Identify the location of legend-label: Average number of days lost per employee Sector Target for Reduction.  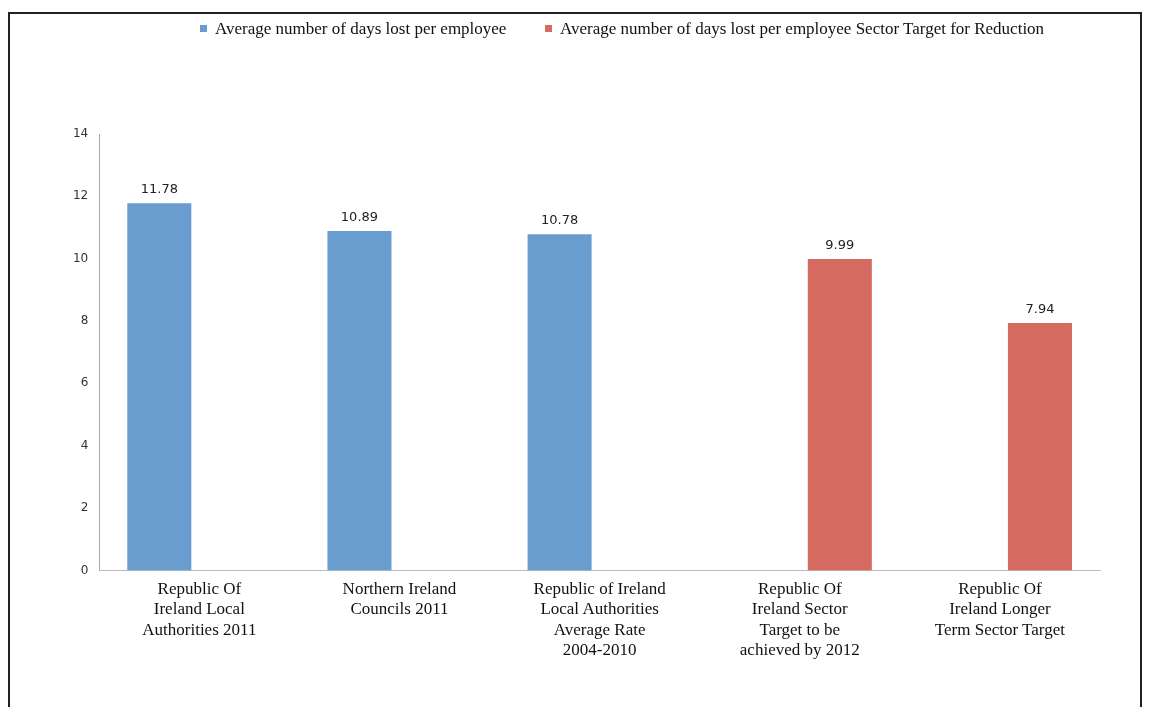
(803, 28).